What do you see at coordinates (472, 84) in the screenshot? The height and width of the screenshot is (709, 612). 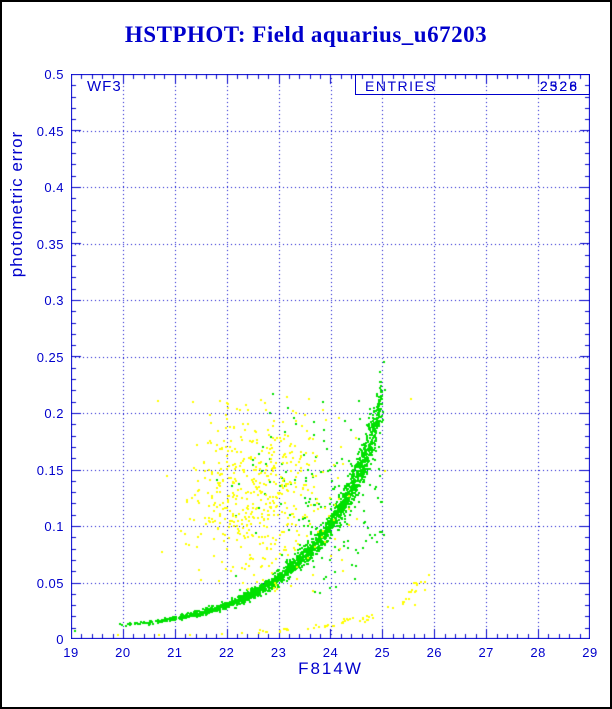 I see `entries-box: ENTRIES 2528 2326` at bounding box center [472, 84].